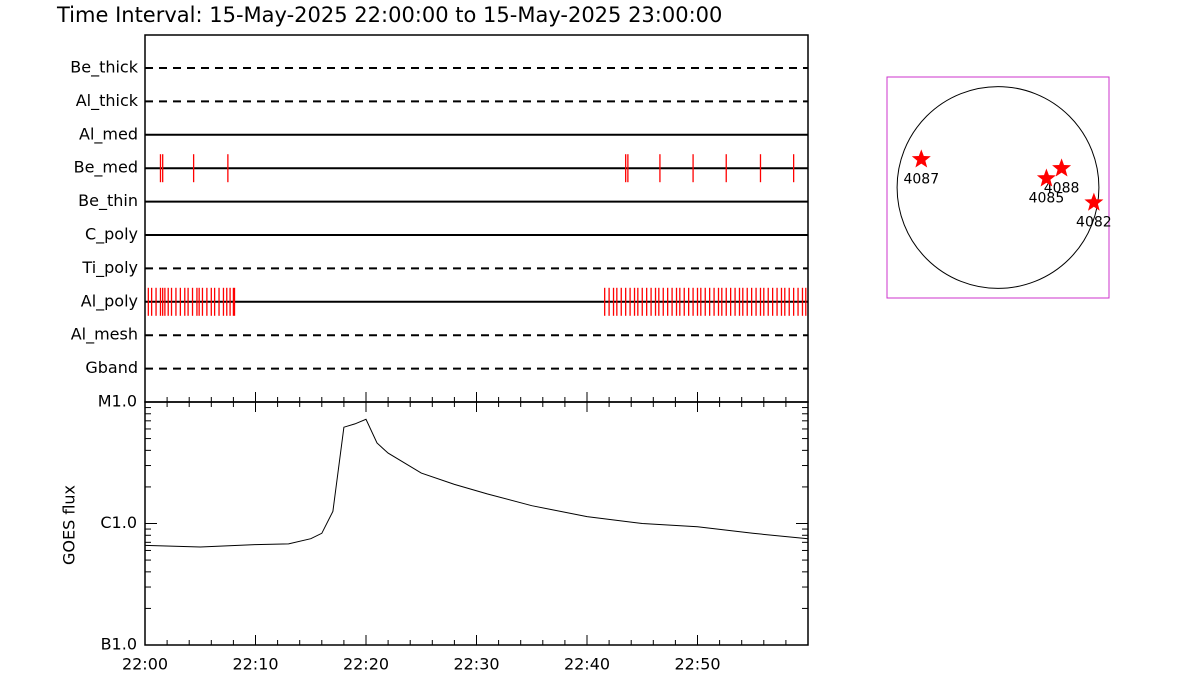 The height and width of the screenshot is (700, 1200). What do you see at coordinates (1047, 198) in the screenshot?
I see `flare-label: 4085` at bounding box center [1047, 198].